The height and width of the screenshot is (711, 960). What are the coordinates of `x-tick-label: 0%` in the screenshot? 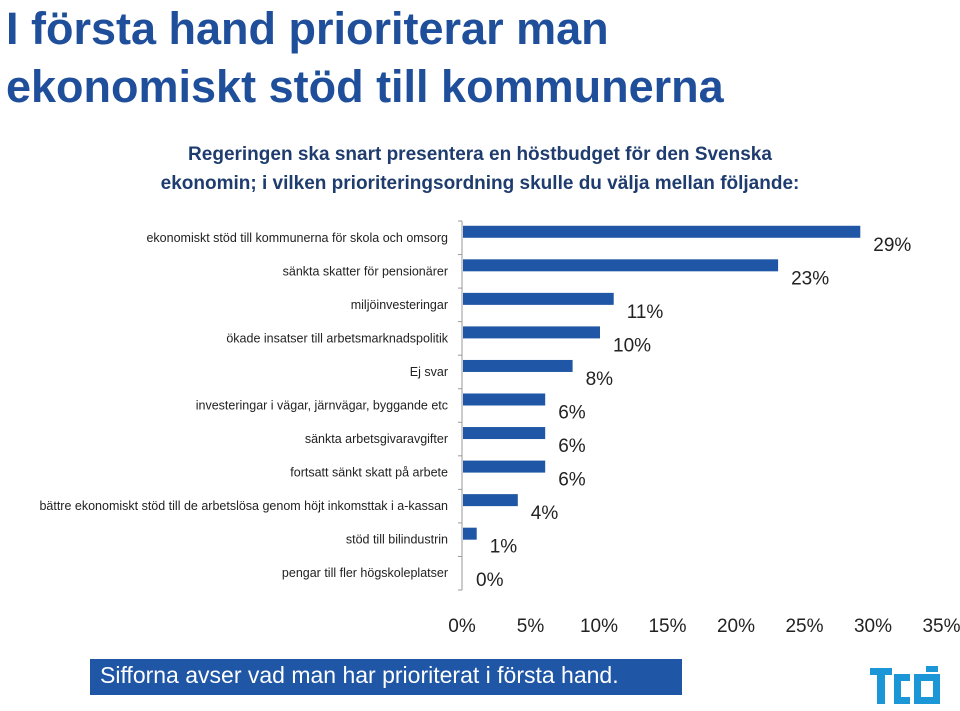 It's located at (462, 626).